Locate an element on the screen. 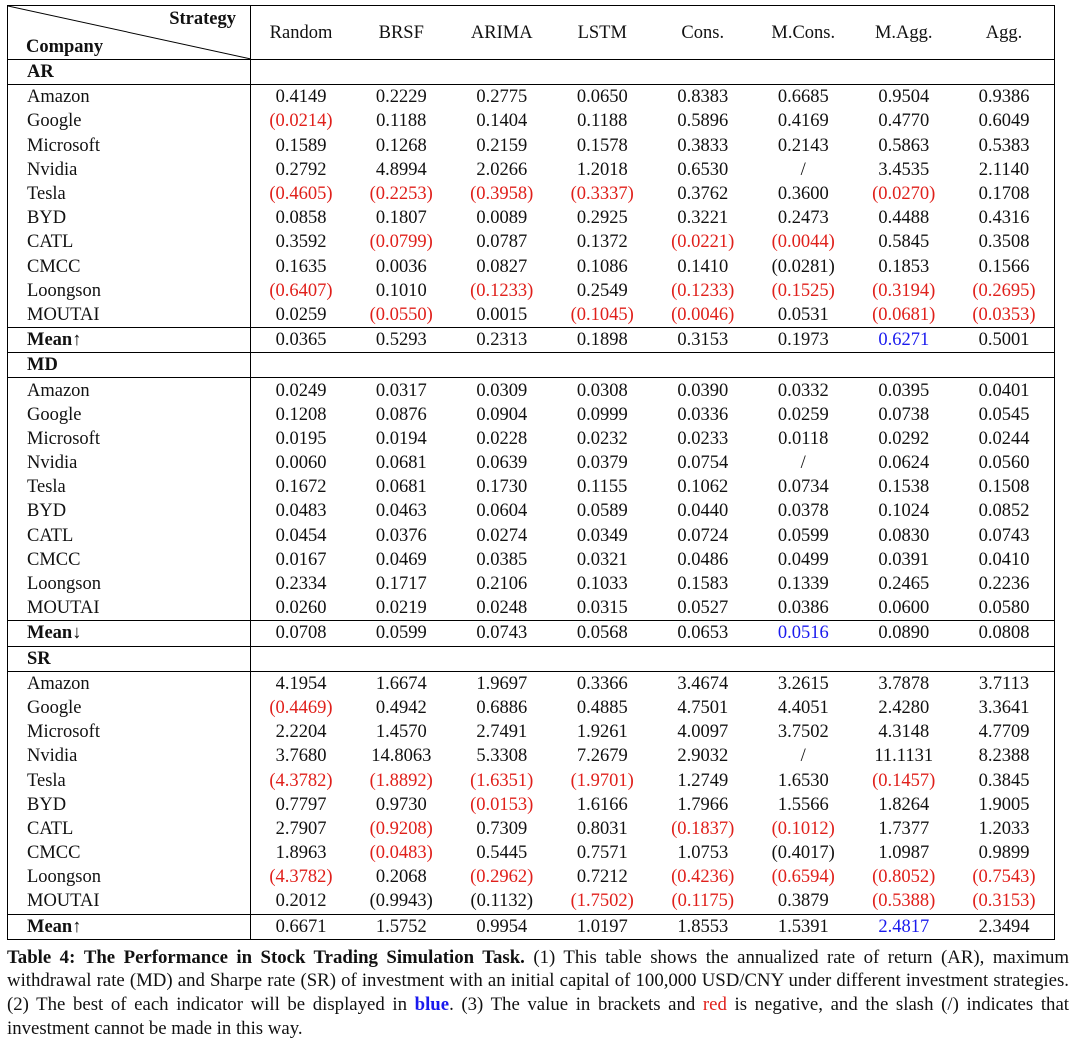  table-cell: 0.0560 is located at coordinates (1004, 463).